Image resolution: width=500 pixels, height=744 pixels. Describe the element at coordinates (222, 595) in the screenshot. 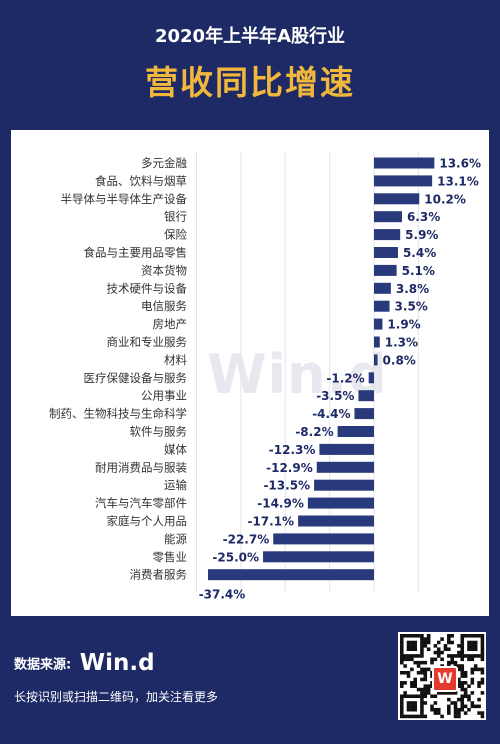

I see `value-label: -37.4%` at that location.